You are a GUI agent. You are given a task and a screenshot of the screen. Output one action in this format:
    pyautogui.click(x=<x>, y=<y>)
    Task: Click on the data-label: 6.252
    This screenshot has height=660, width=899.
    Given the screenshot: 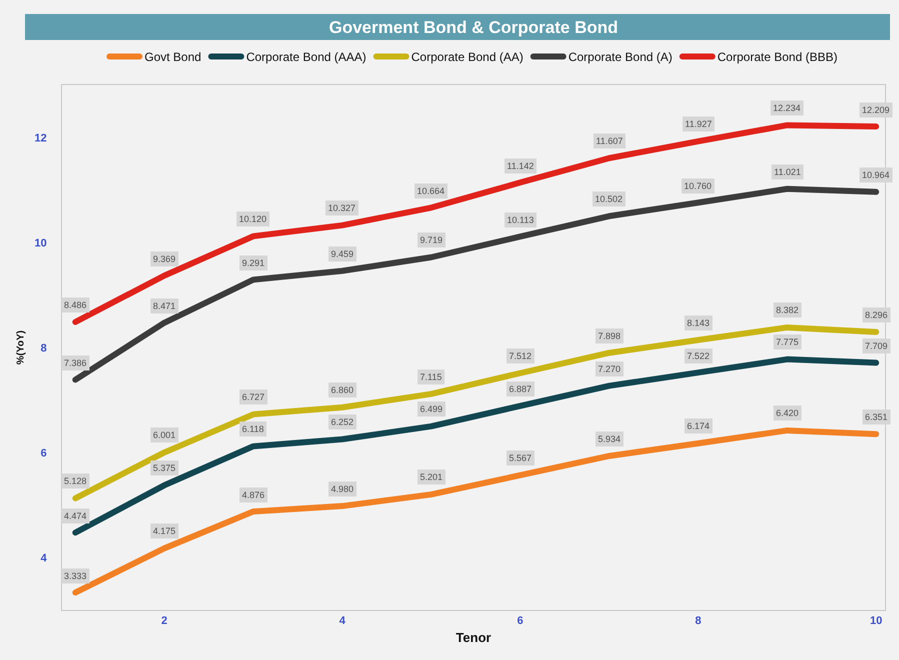 What is the action you would take?
    pyautogui.click(x=342, y=422)
    